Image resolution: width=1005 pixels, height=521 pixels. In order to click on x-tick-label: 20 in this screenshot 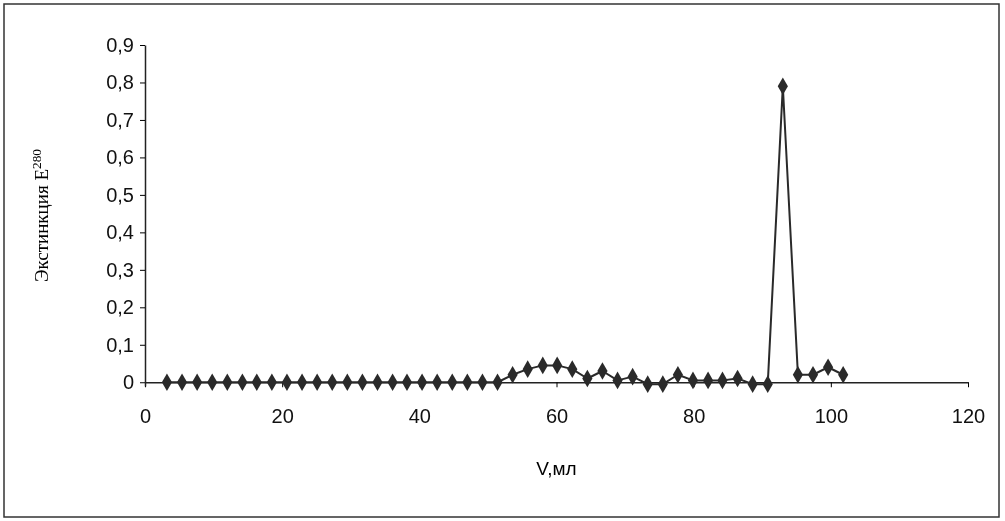, I will do `click(282, 416)`.